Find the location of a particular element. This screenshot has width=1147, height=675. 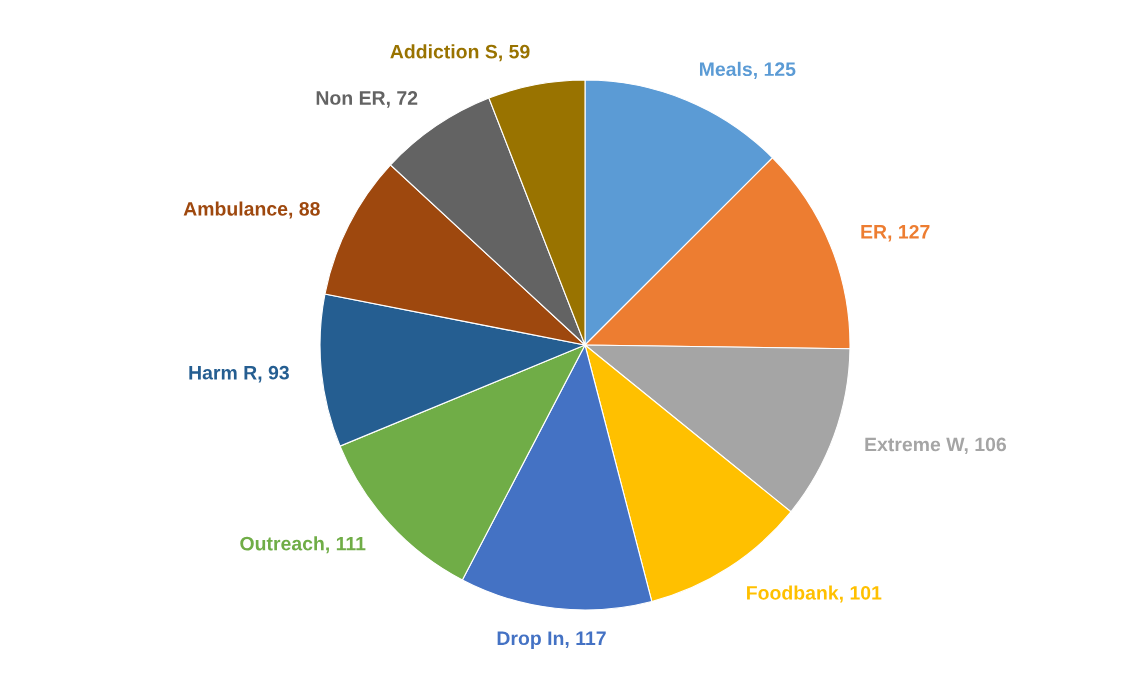

slice-label: Extreme W, 106 is located at coordinates (936, 446).